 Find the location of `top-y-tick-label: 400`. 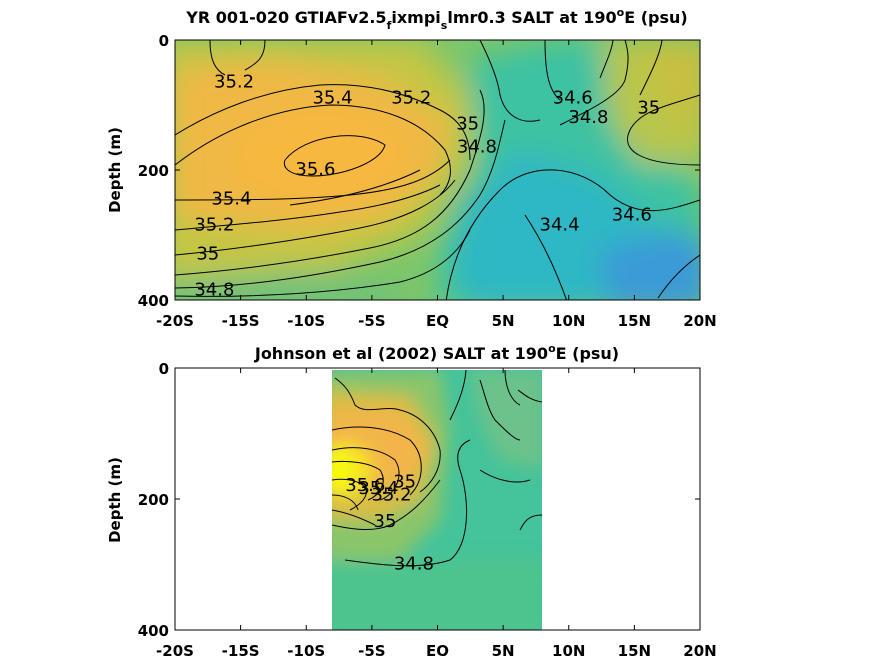

top-y-tick-label: 400 is located at coordinates (153, 301).